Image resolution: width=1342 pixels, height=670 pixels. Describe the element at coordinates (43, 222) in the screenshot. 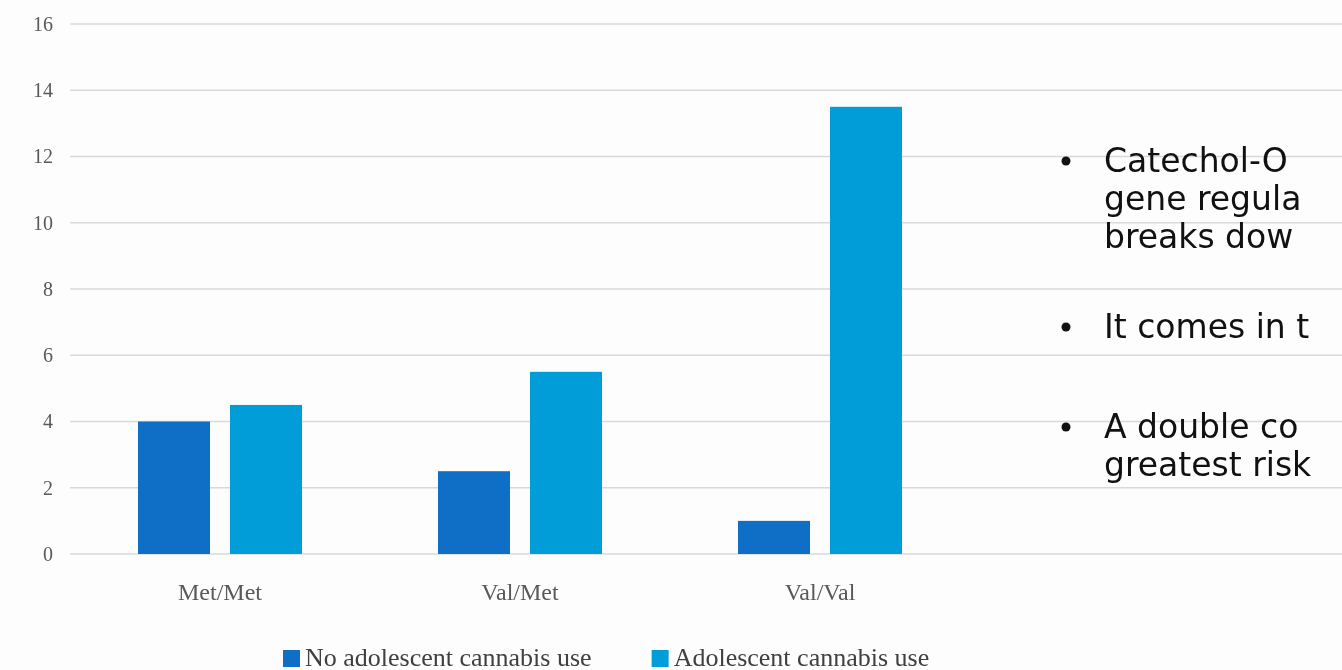

I see `y-tick-label: 10` at that location.